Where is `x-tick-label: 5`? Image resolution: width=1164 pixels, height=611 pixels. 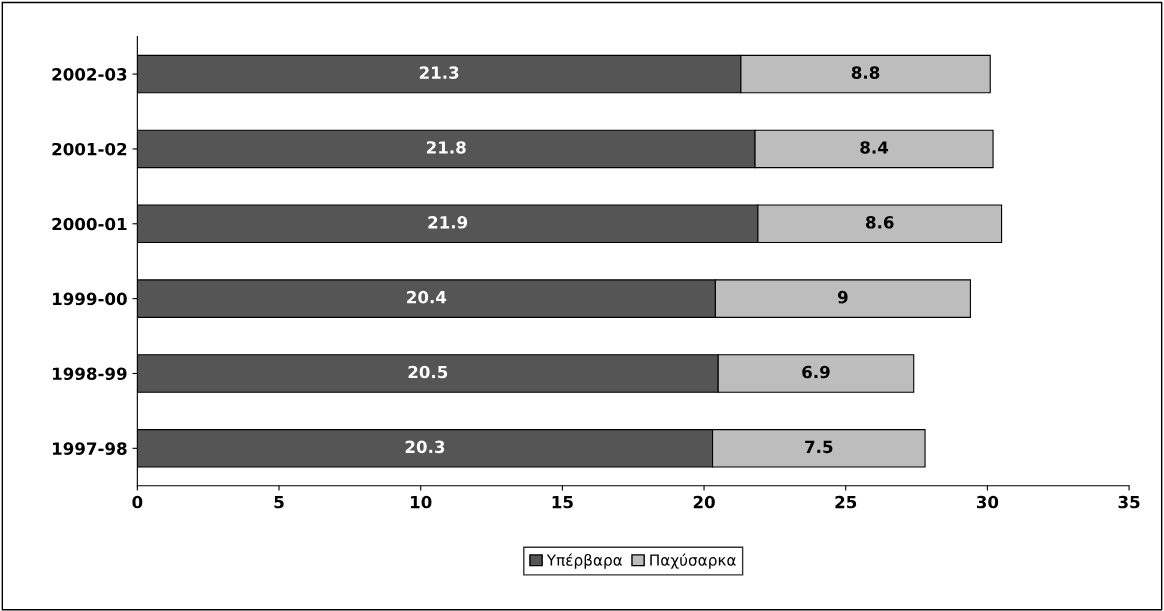
x-tick-label: 5 is located at coordinates (279, 502).